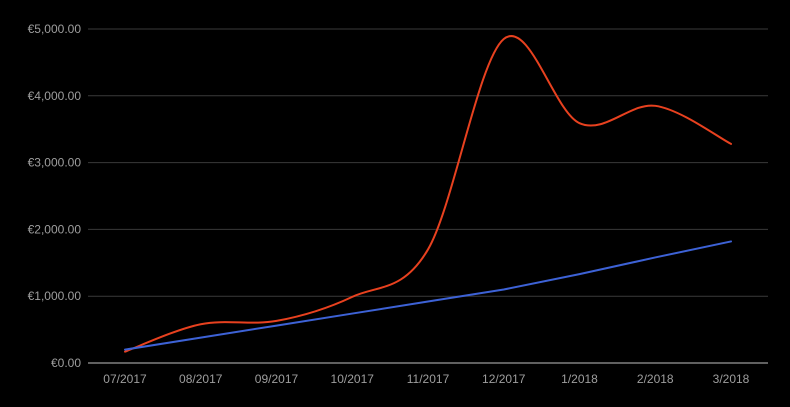 The height and width of the screenshot is (407, 790). I want to click on x-tick-label: 08/2017, so click(201, 379).